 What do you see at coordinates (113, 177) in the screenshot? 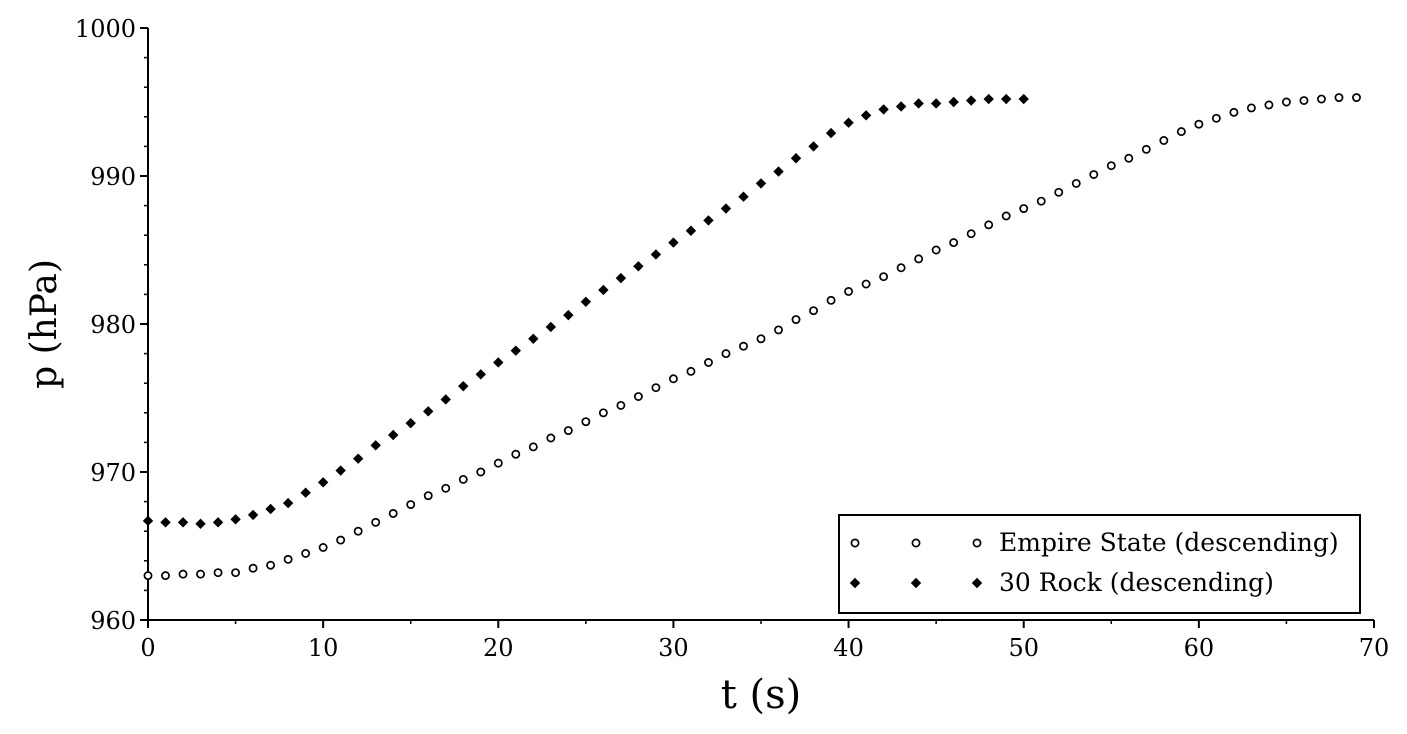
I see `y-tick-label: 990` at bounding box center [113, 177].